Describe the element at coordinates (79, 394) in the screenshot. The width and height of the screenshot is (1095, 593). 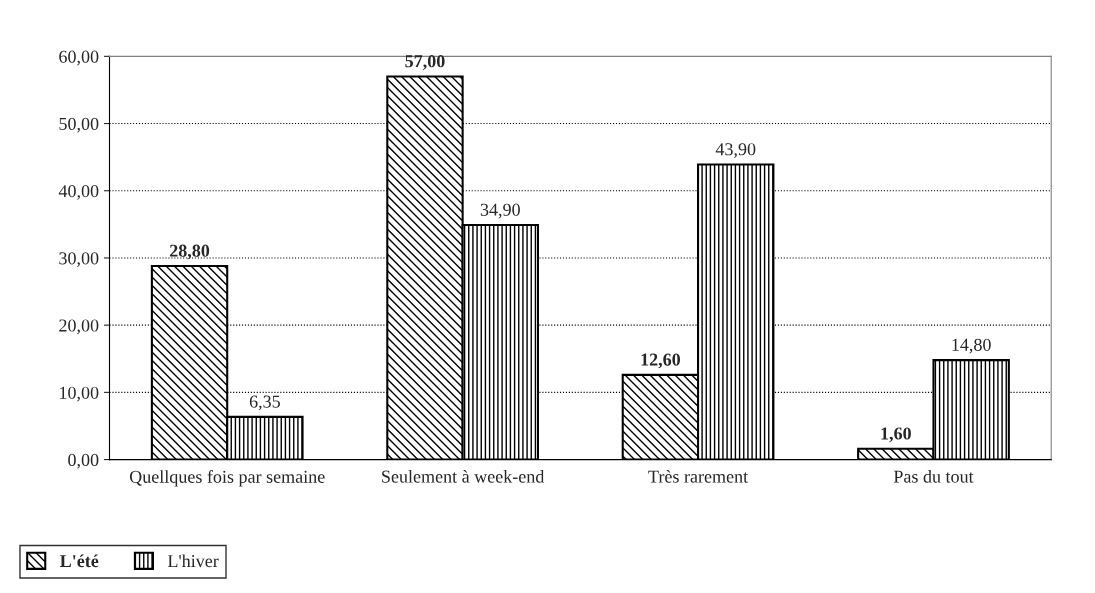
I see `y-tick-label: 10,00` at that location.